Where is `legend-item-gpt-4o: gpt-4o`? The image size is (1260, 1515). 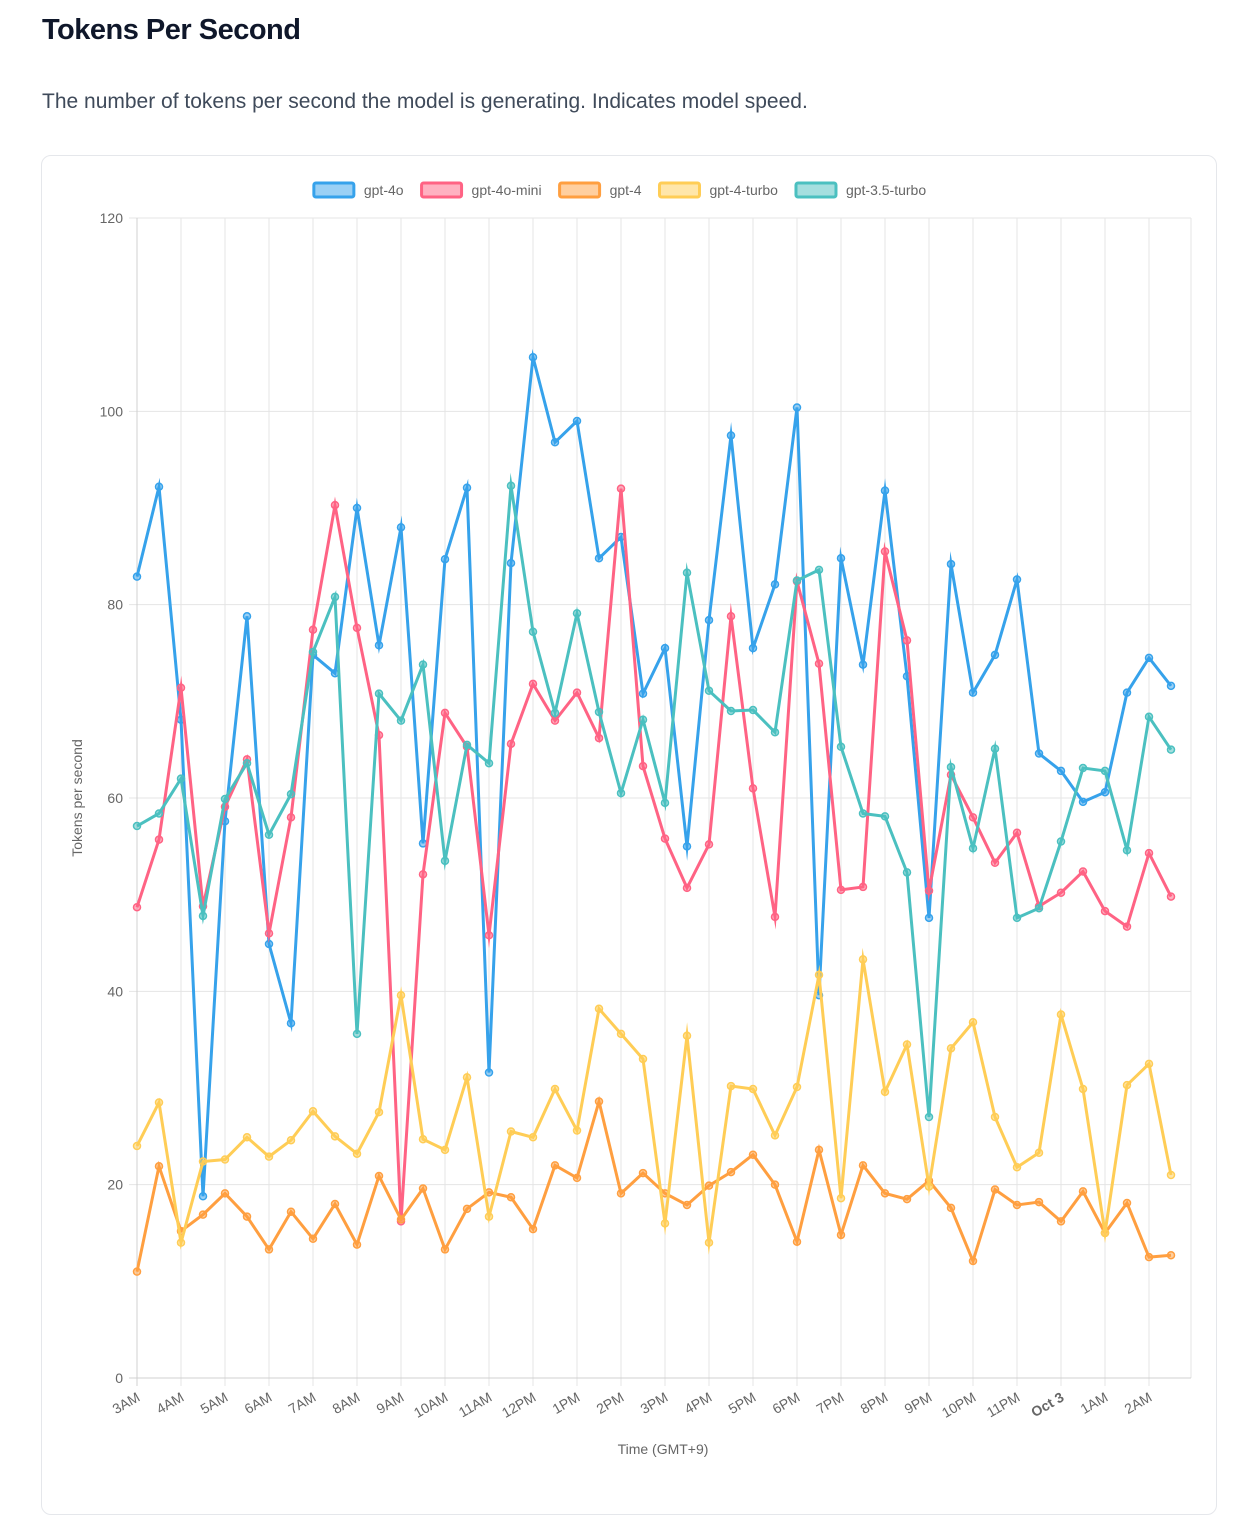
legend-item-gpt-4o: gpt-4o is located at coordinates (358, 190).